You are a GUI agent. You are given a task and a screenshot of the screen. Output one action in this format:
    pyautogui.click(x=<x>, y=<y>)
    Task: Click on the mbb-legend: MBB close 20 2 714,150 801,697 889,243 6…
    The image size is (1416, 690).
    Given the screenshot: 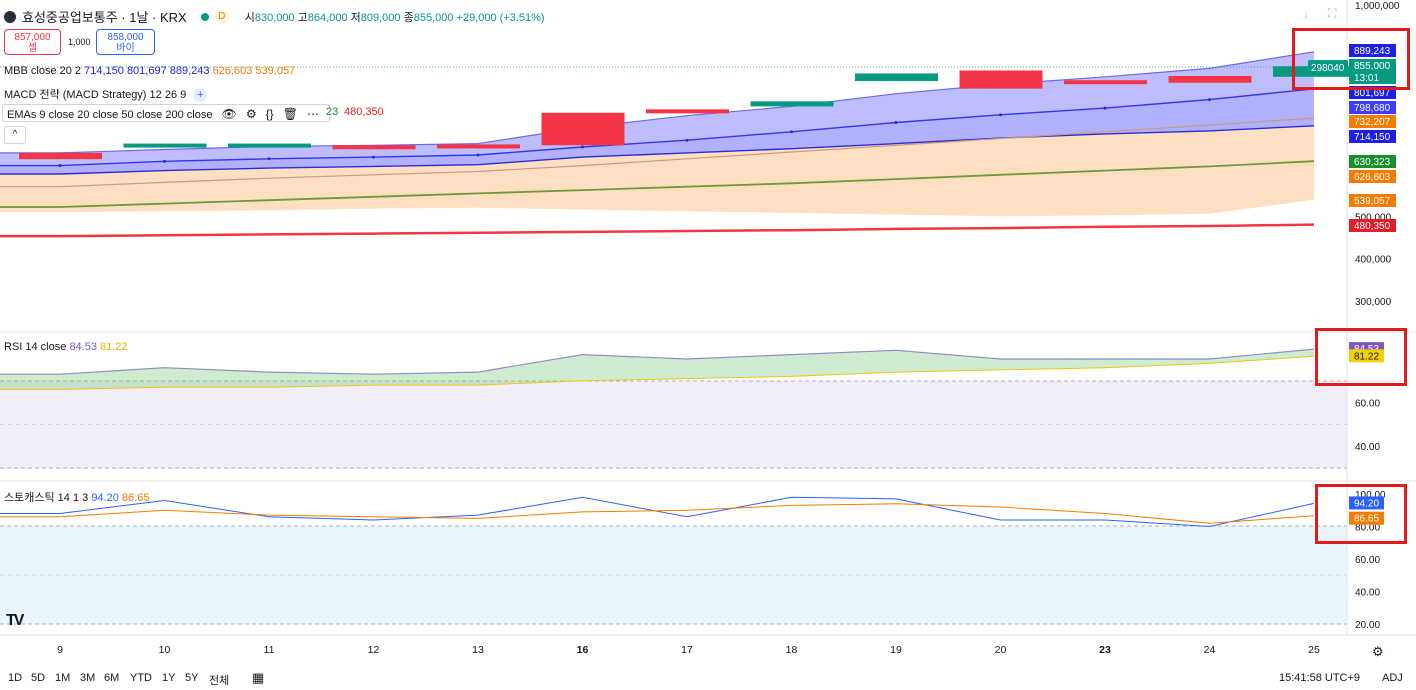 What is the action you would take?
    pyautogui.click(x=149, y=71)
    